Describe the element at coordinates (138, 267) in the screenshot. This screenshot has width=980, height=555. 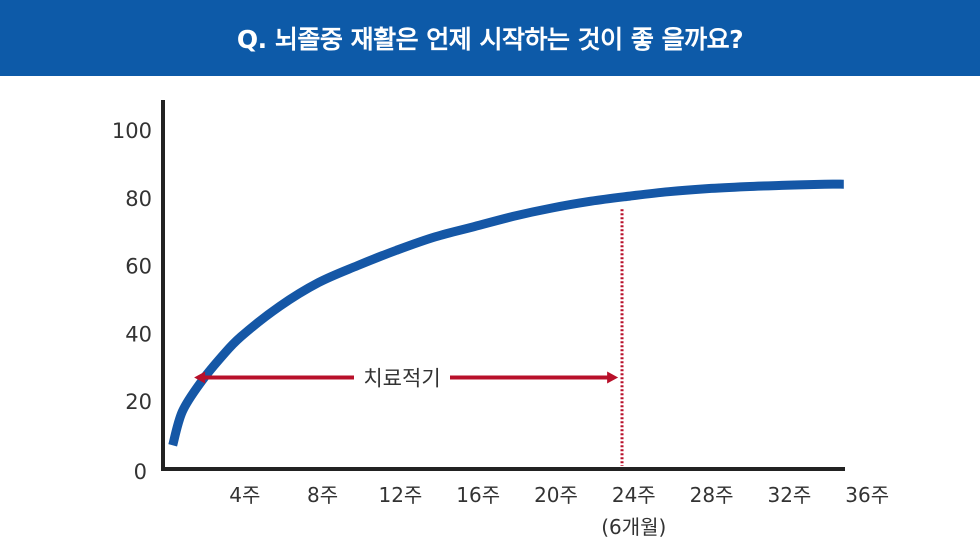
I see `y-tick-label: 60` at that location.